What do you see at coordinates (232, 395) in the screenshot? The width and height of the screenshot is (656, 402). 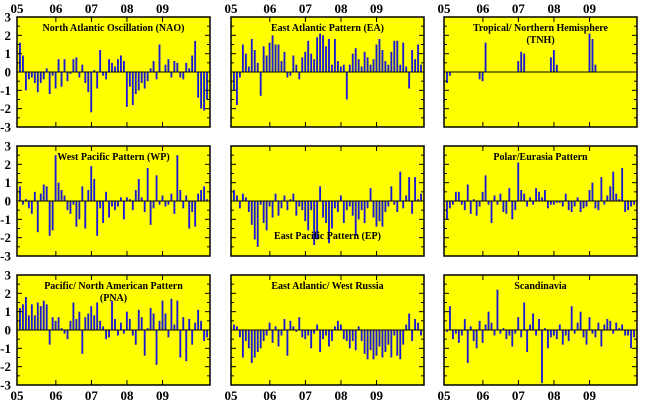 I see `x-tick-label: 05` at bounding box center [232, 395].